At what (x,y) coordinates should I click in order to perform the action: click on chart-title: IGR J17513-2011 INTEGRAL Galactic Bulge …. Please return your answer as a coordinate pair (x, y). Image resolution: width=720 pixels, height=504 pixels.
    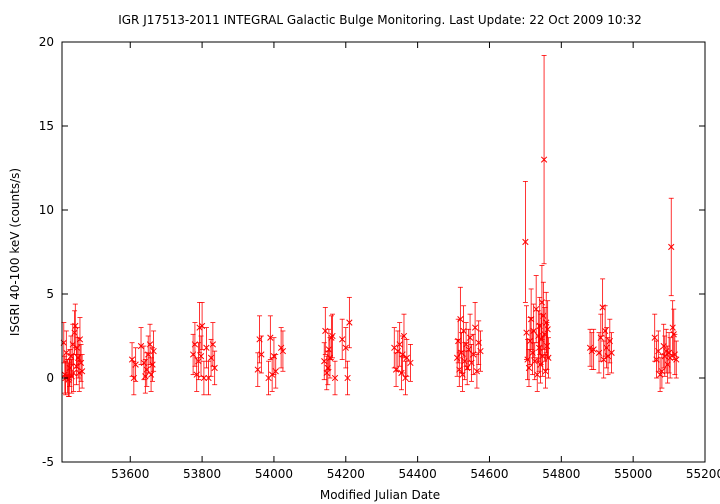
    Looking at the image, I should click on (380, 20).